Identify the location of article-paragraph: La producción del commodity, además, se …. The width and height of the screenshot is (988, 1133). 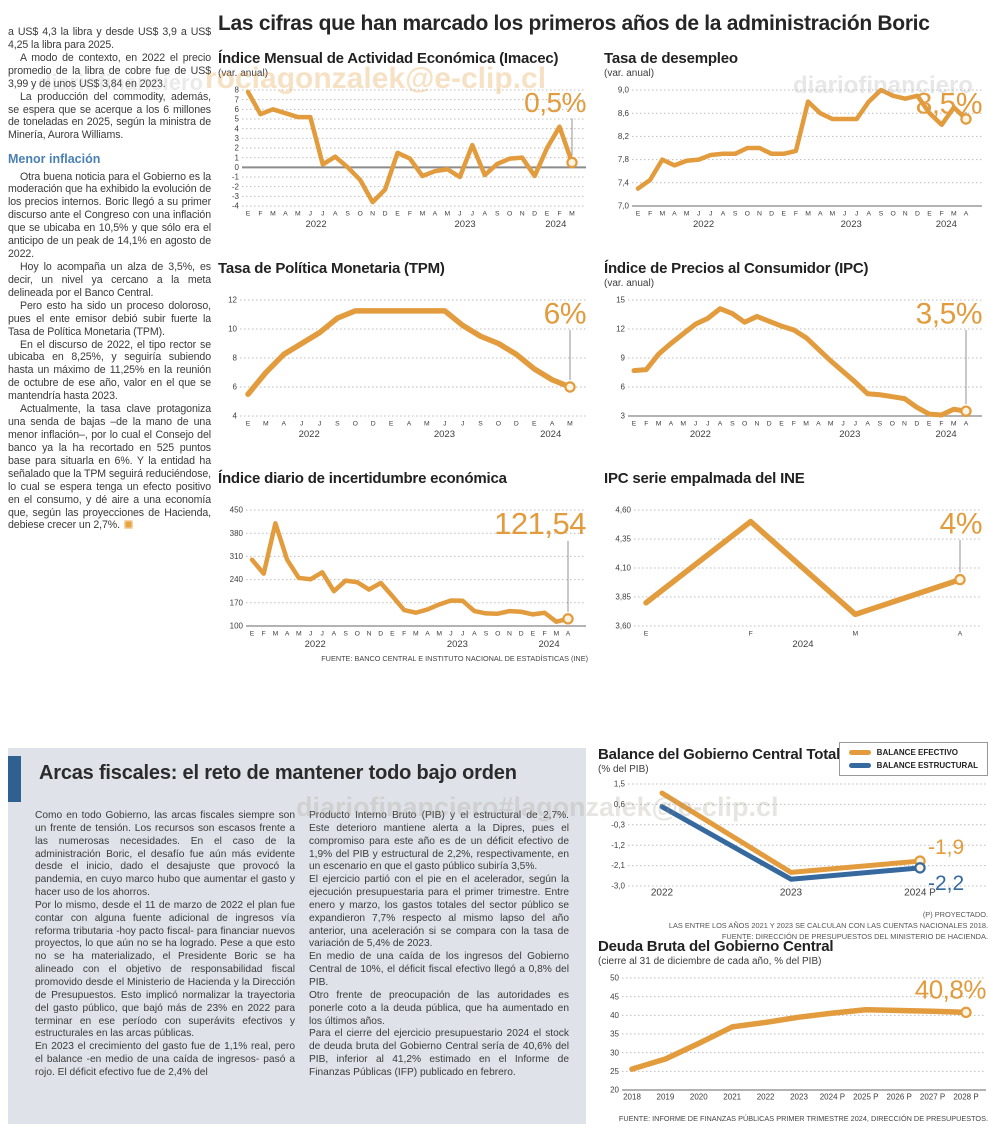
(109, 116).